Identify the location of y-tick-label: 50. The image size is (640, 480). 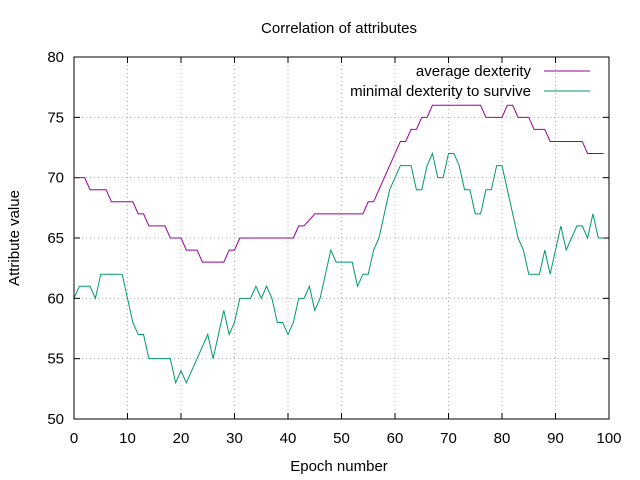
(55, 419).